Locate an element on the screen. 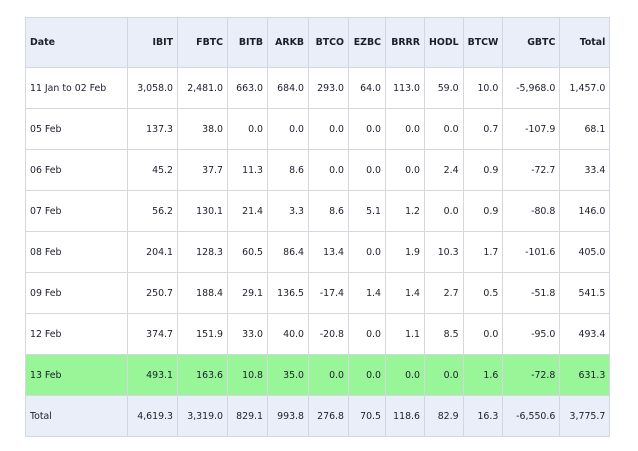 This screenshot has width=638, height=451. table-cell: 3.3 is located at coordinates (288, 211).